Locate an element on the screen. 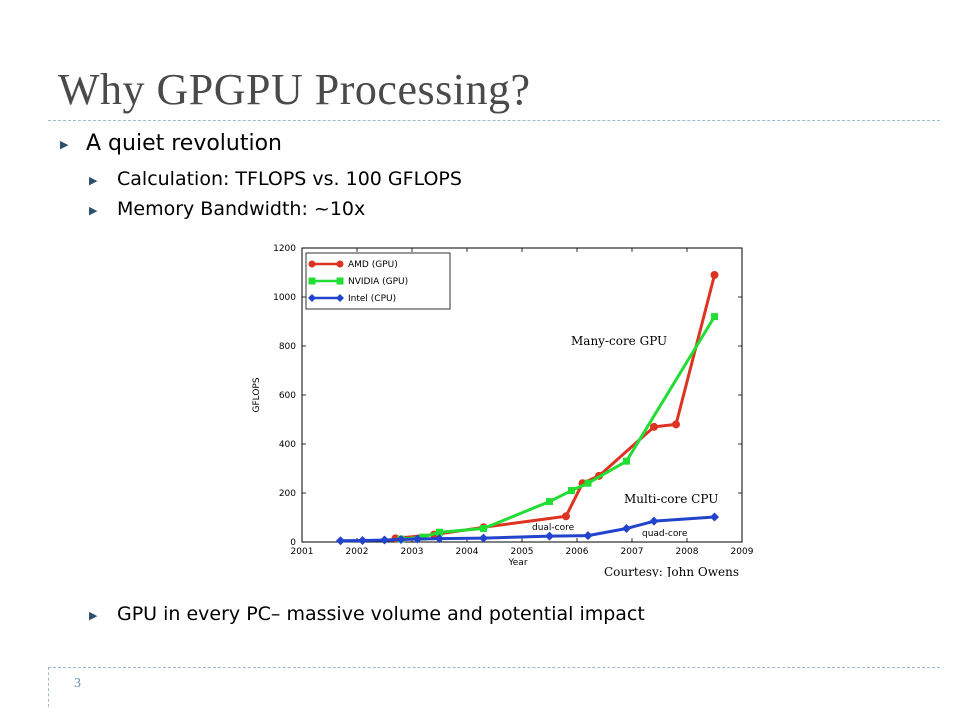  x-tick-label: 2008 is located at coordinates (687, 552).